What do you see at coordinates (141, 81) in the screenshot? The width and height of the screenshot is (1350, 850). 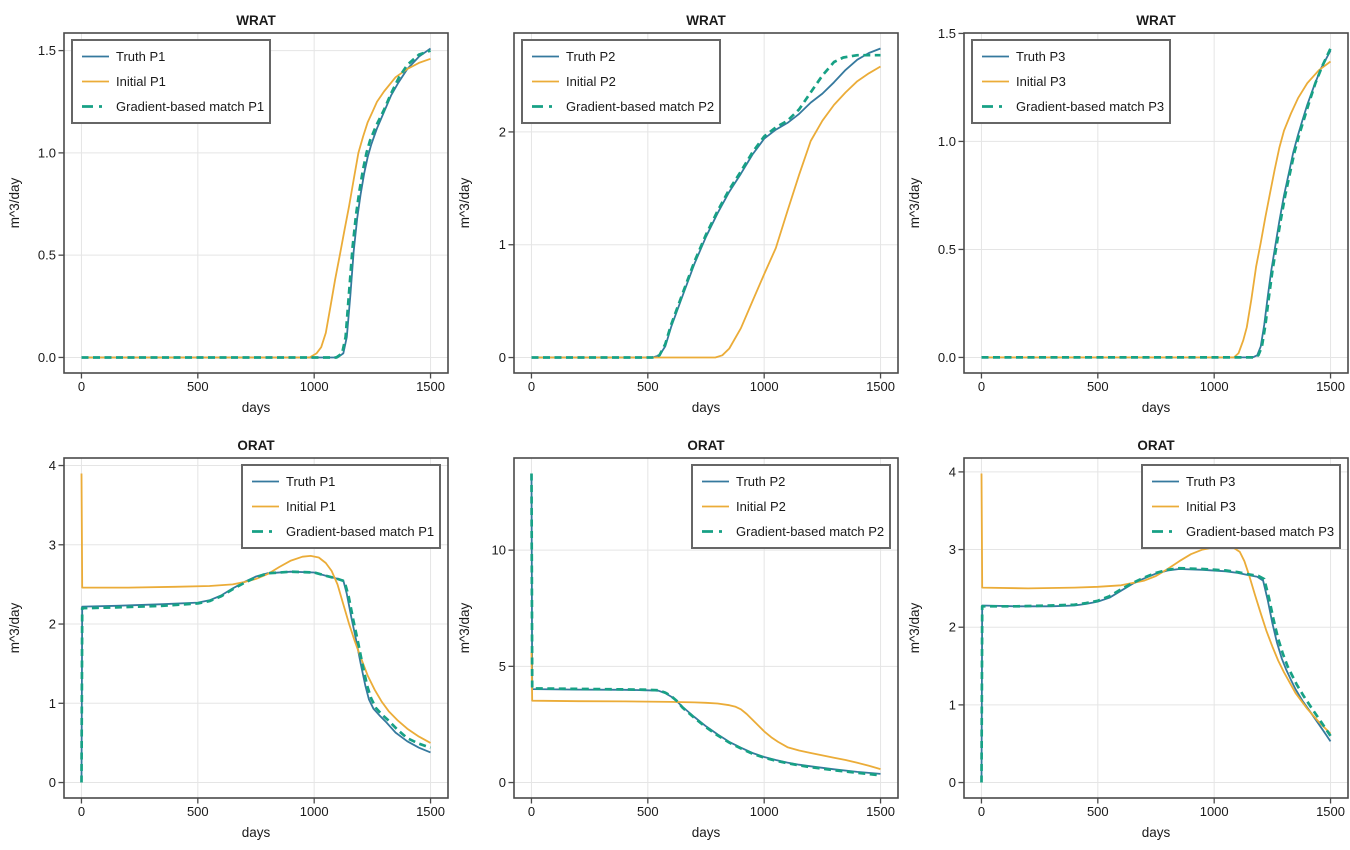 I see `legend-label: Initial P1` at bounding box center [141, 81].